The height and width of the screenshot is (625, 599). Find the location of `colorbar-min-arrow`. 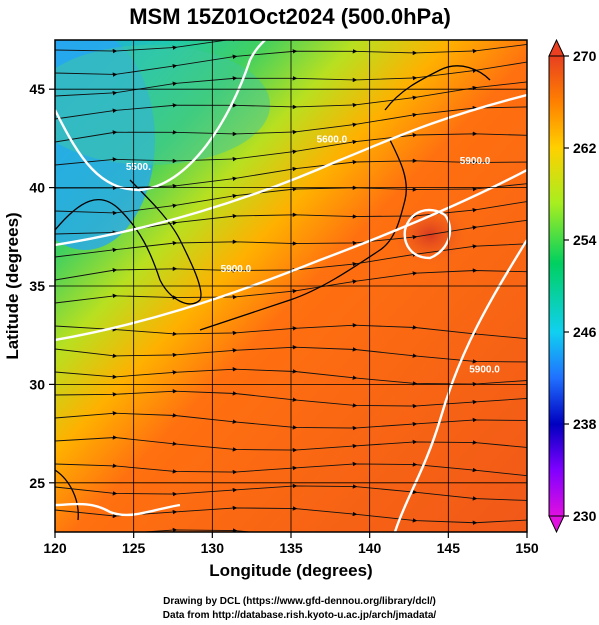

colorbar-min-arrow is located at coordinates (556, 524).